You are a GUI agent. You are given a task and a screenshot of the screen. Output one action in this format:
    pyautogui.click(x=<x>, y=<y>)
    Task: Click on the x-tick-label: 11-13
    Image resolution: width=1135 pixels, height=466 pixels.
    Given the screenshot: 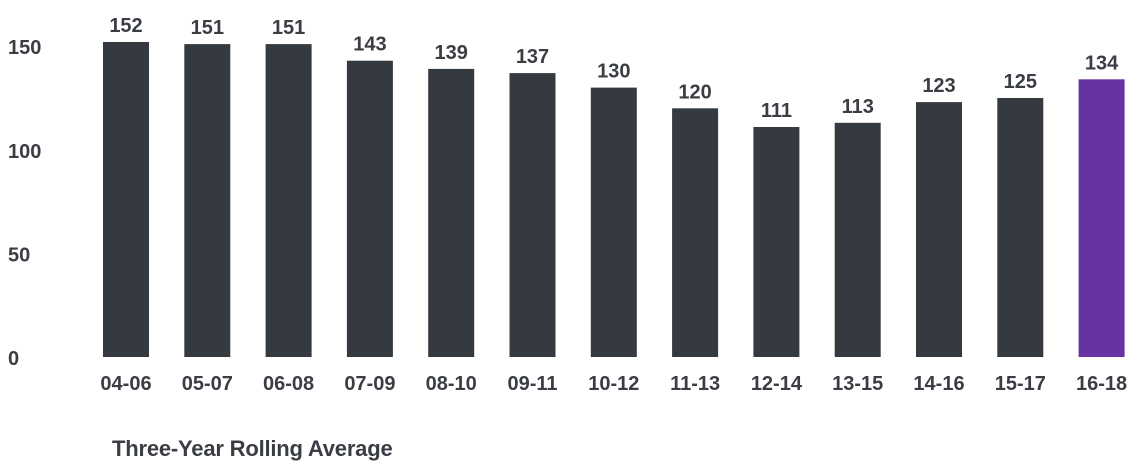 What is the action you would take?
    pyautogui.click(x=695, y=384)
    